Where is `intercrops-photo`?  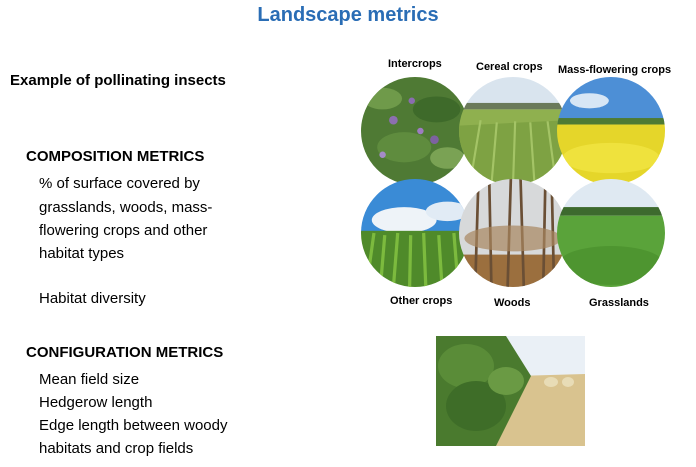 intercrops-photo is located at coordinates (415, 131).